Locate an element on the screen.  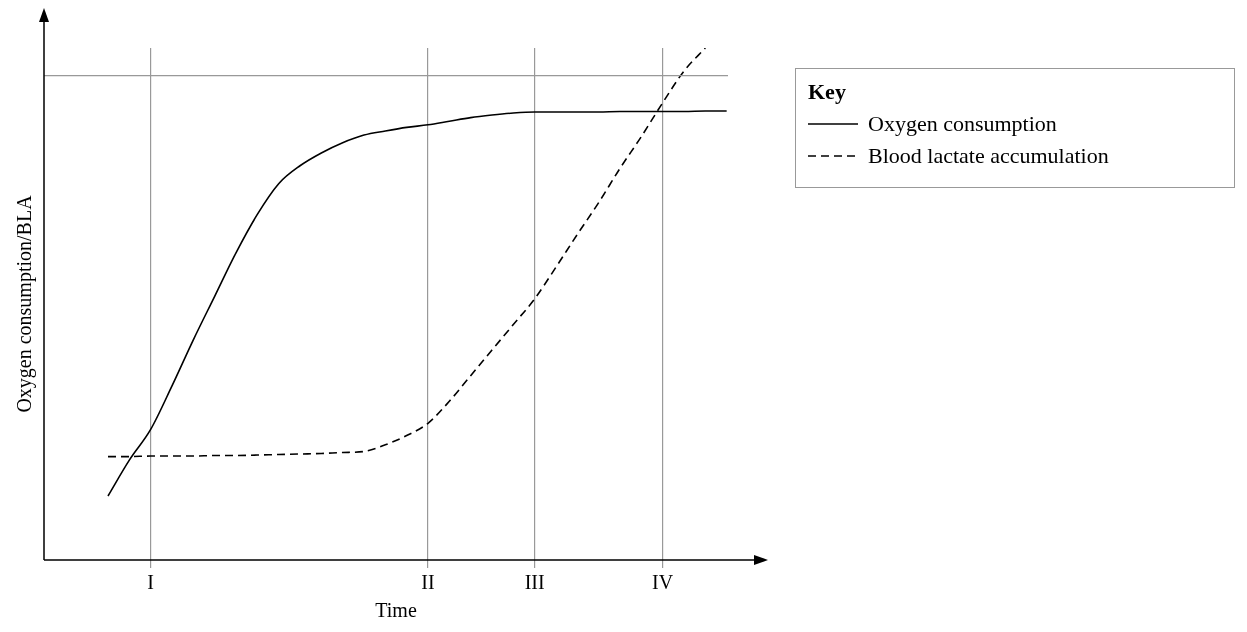
x-tick-label: IV is located at coordinates (663, 582).